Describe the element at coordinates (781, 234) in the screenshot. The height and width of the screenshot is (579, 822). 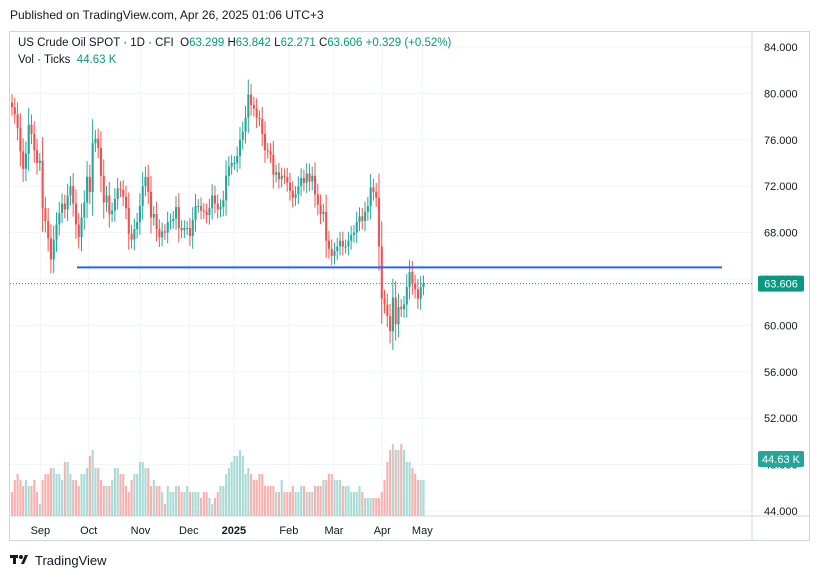
I see `price-tick-label: 68.000` at that location.